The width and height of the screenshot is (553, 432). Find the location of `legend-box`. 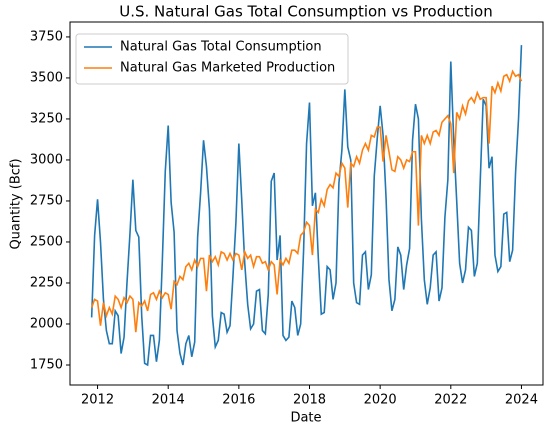

legend-box is located at coordinates (212, 59).